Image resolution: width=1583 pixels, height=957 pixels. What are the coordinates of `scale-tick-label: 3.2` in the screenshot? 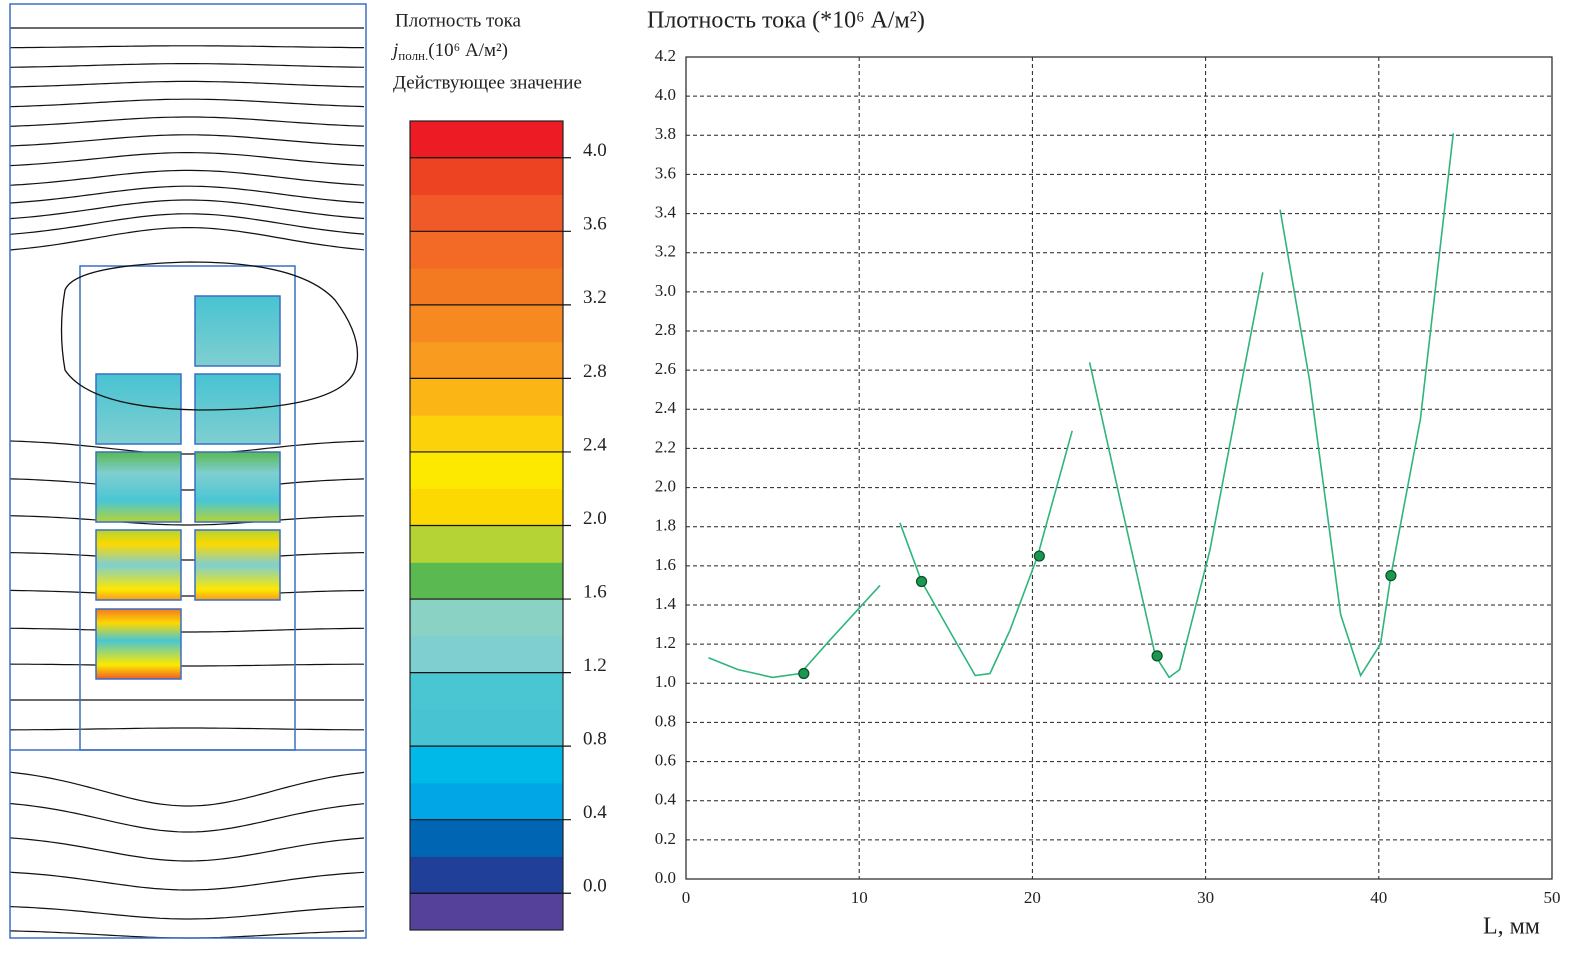 It's located at (595, 297).